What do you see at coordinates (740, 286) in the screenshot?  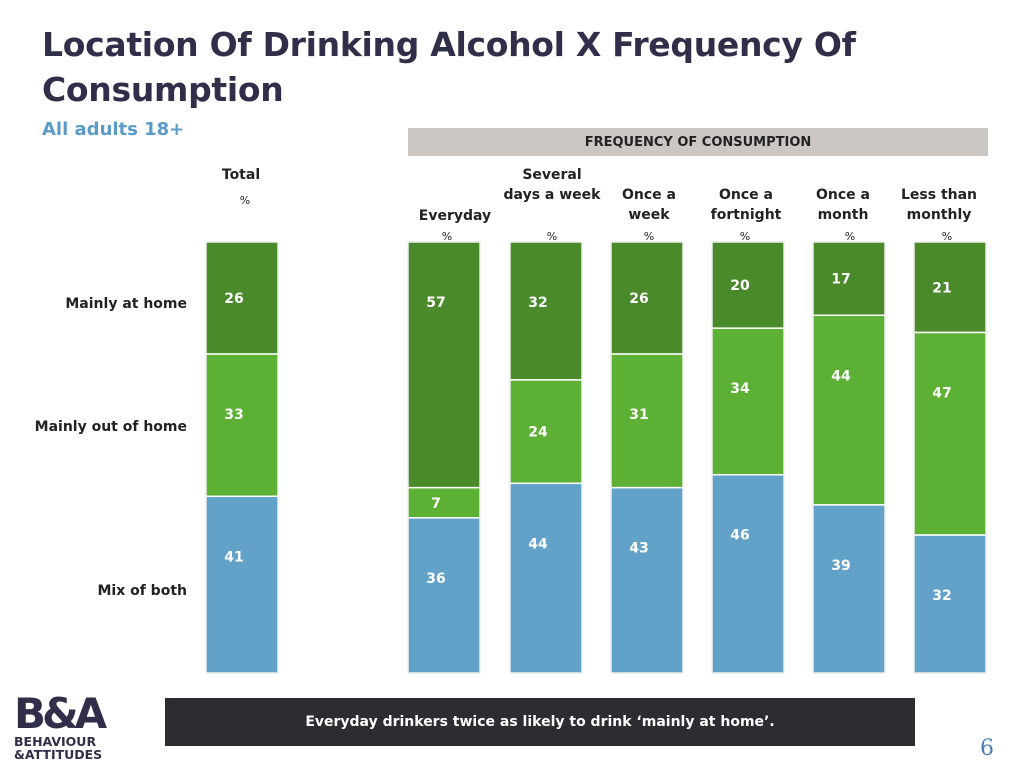 I see `data-label-once-a-fortnight-mainly-at-home: 20` at bounding box center [740, 286].